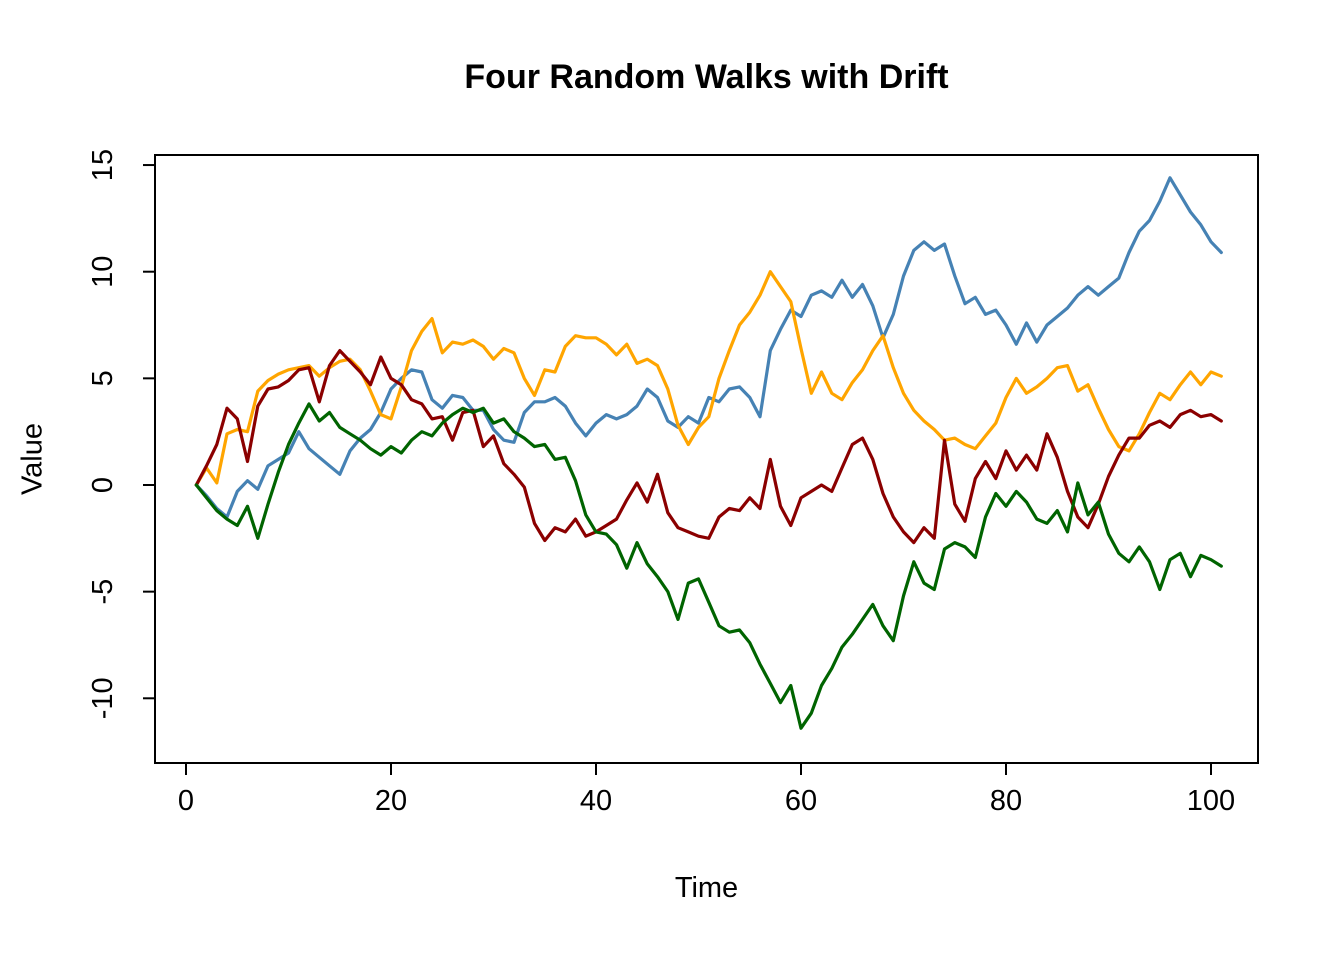  What do you see at coordinates (706, 888) in the screenshot?
I see `x-axis-label: Time` at bounding box center [706, 888].